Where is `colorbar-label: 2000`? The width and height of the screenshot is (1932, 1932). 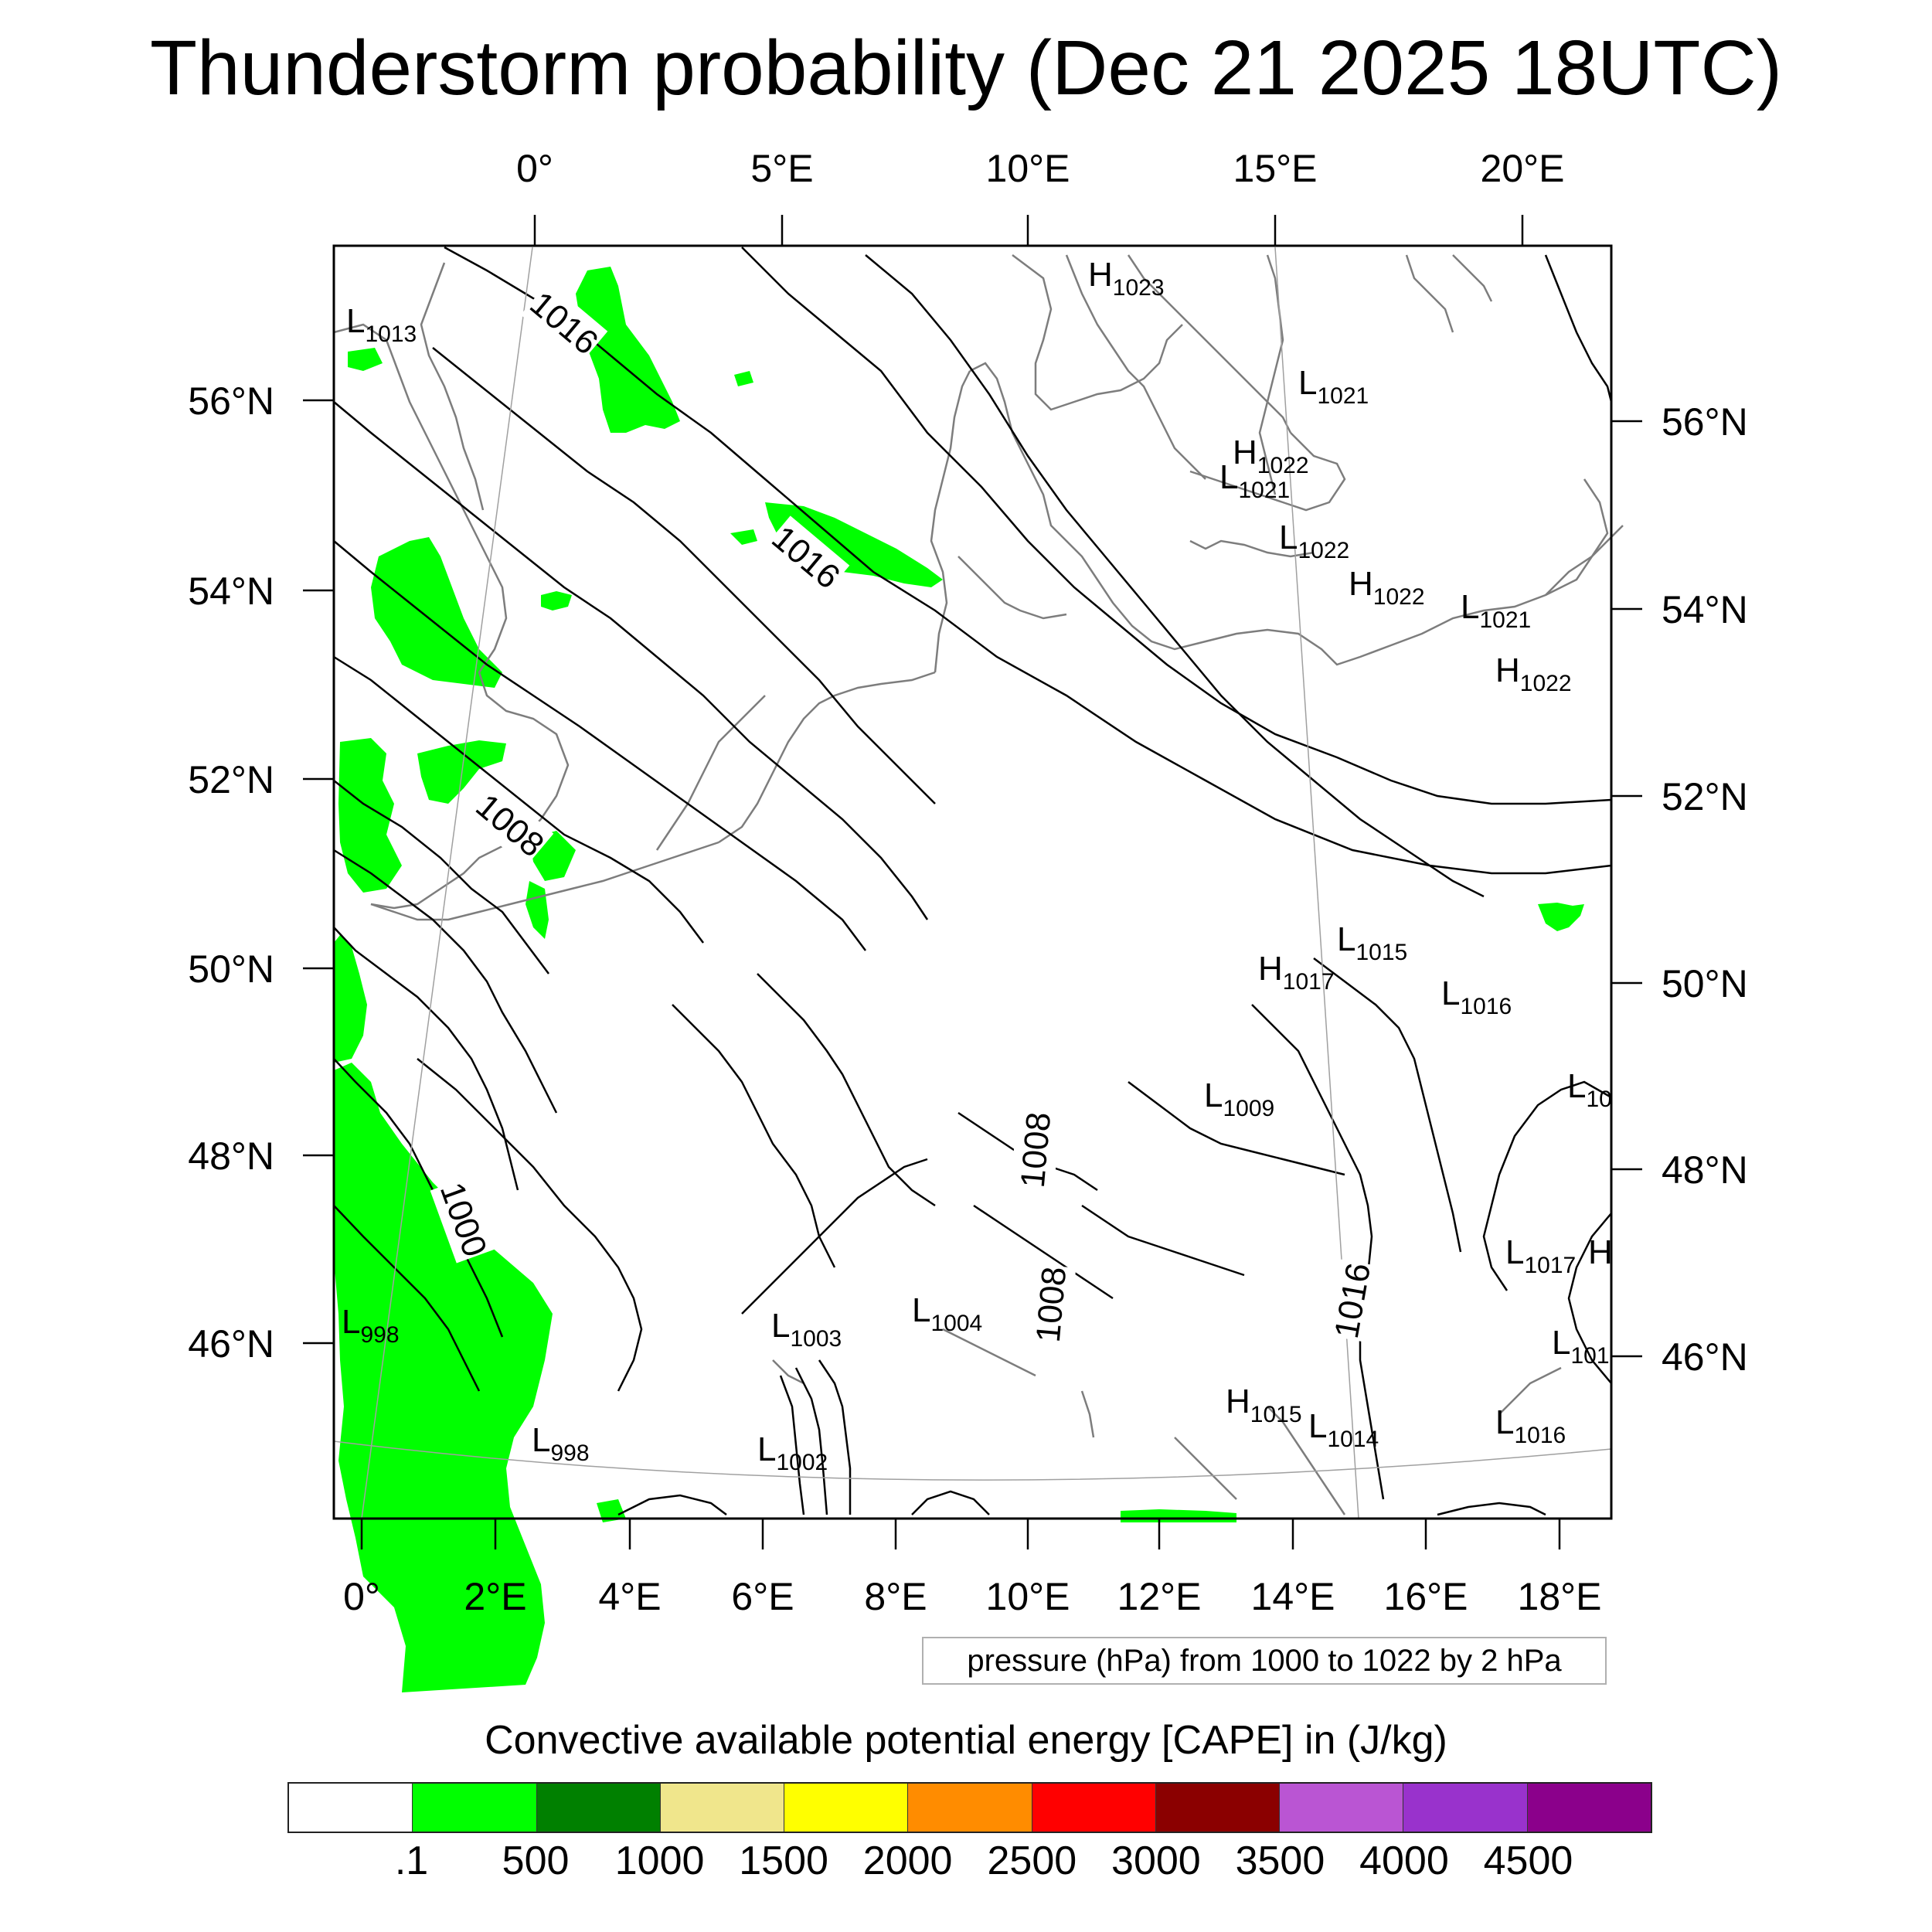 colorbar-label: 2000 is located at coordinates (907, 1860).